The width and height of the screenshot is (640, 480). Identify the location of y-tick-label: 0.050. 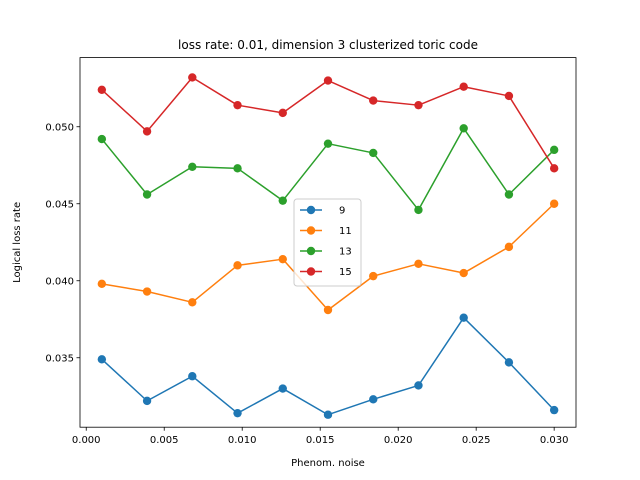
(59, 127).